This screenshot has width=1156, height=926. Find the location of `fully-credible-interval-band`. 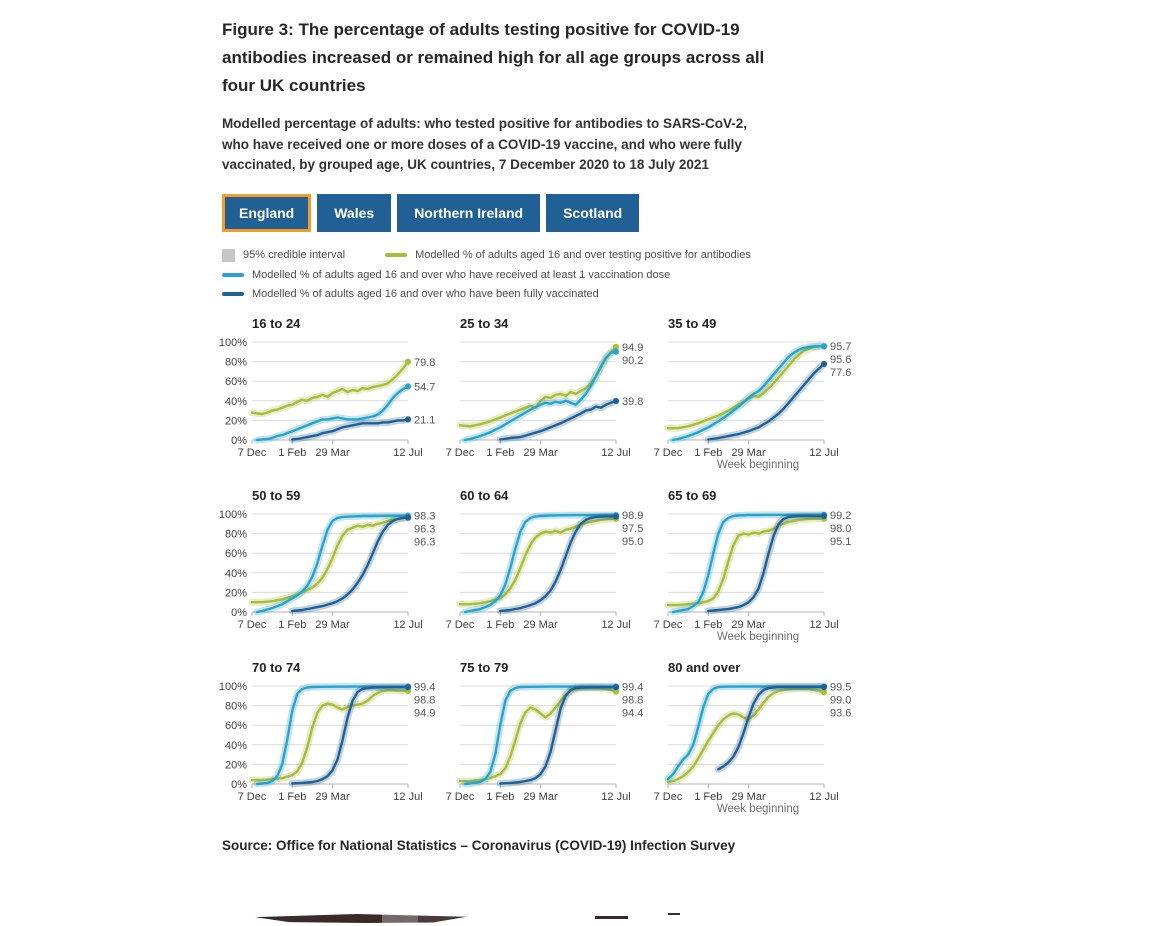

fully-credible-interval-band is located at coordinates (766, 401).